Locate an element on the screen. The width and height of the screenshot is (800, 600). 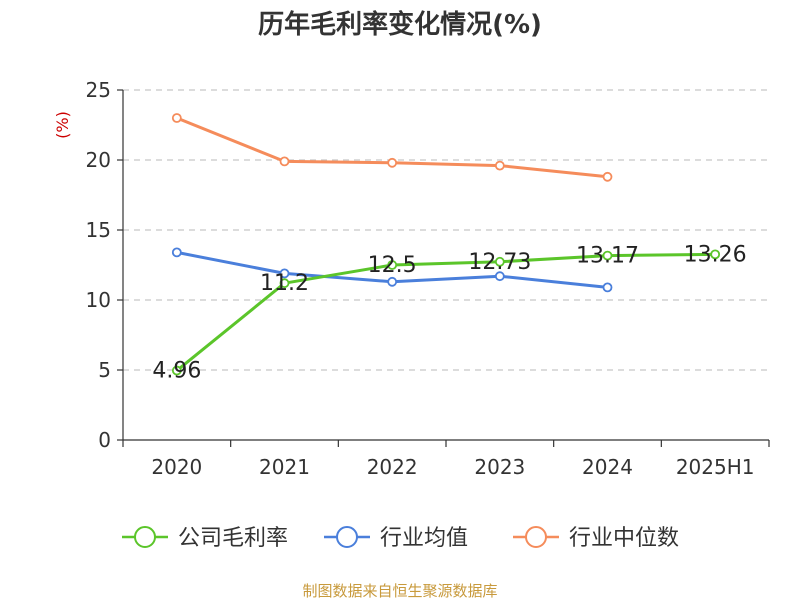
y-tick-label: 15 is located at coordinates (98, 230).